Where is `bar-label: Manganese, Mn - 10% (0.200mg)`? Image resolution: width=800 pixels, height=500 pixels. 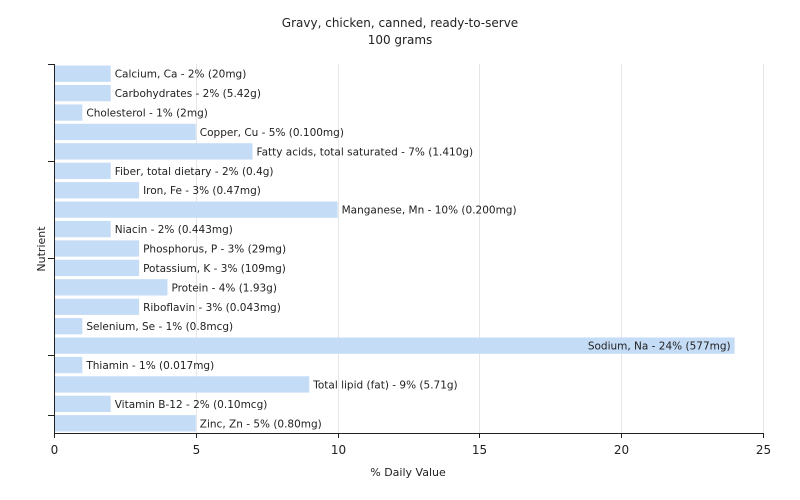 bar-label: Manganese, Mn - 10% (0.200mg) is located at coordinates (429, 211).